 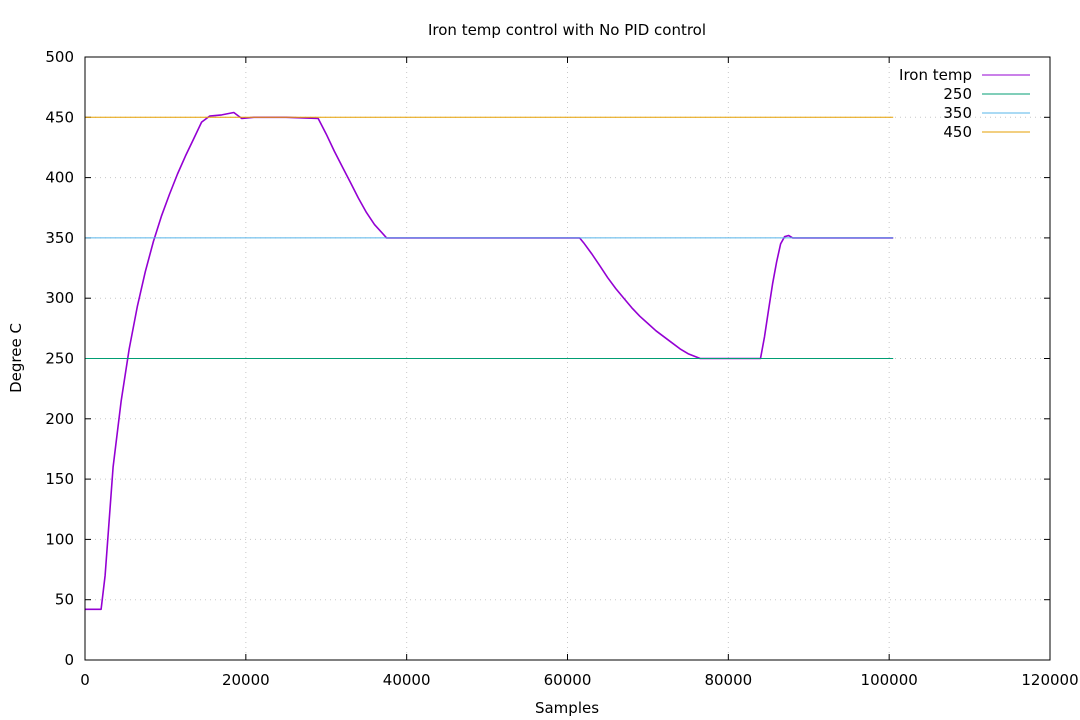 What do you see at coordinates (59, 359) in the screenshot?
I see `y-tick-label: 250` at bounding box center [59, 359].